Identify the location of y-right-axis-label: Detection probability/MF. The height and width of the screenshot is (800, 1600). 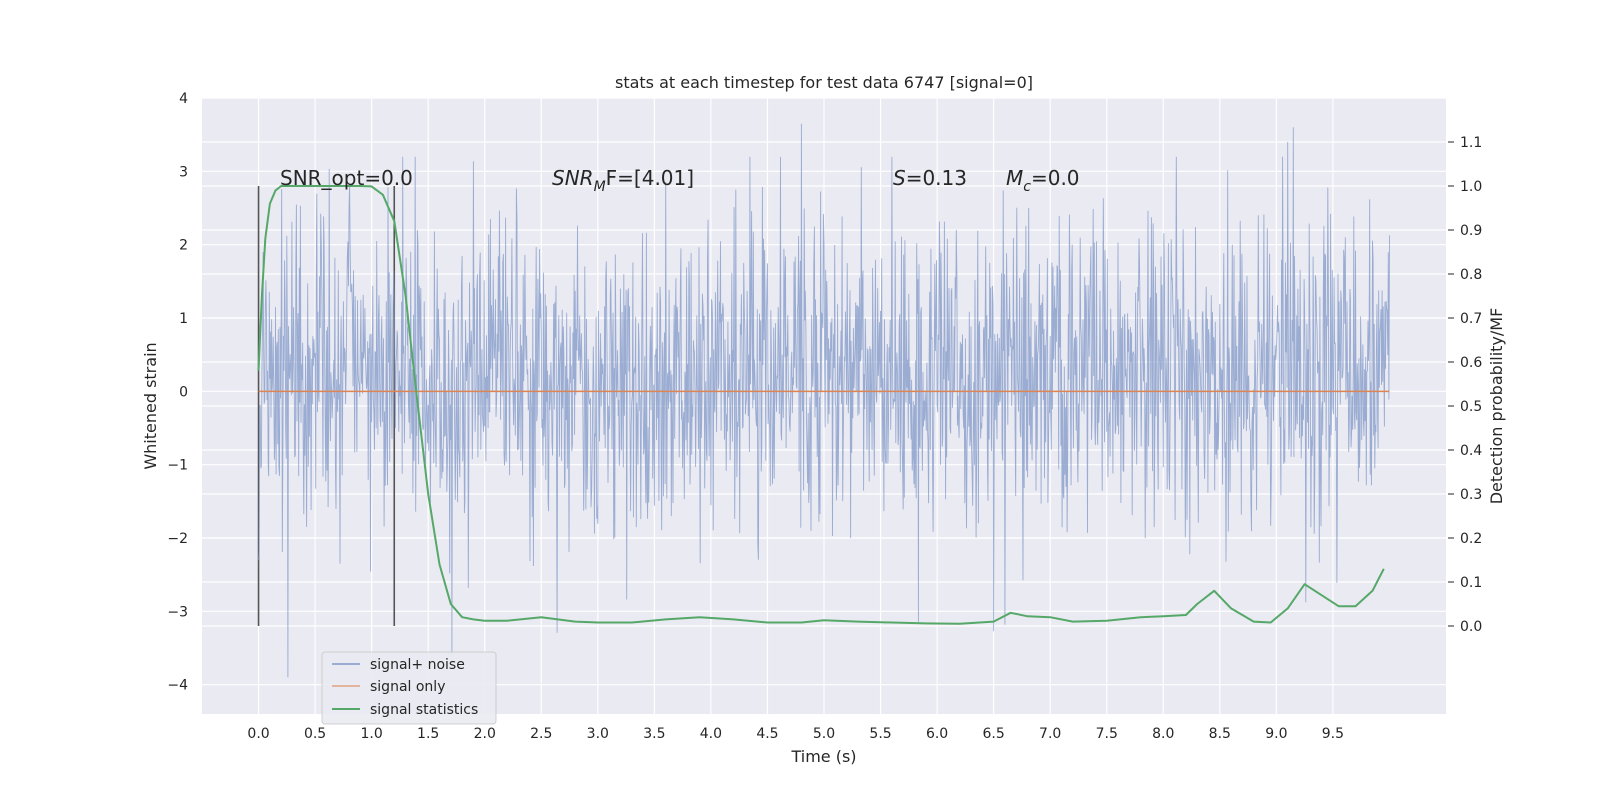
(1496, 406).